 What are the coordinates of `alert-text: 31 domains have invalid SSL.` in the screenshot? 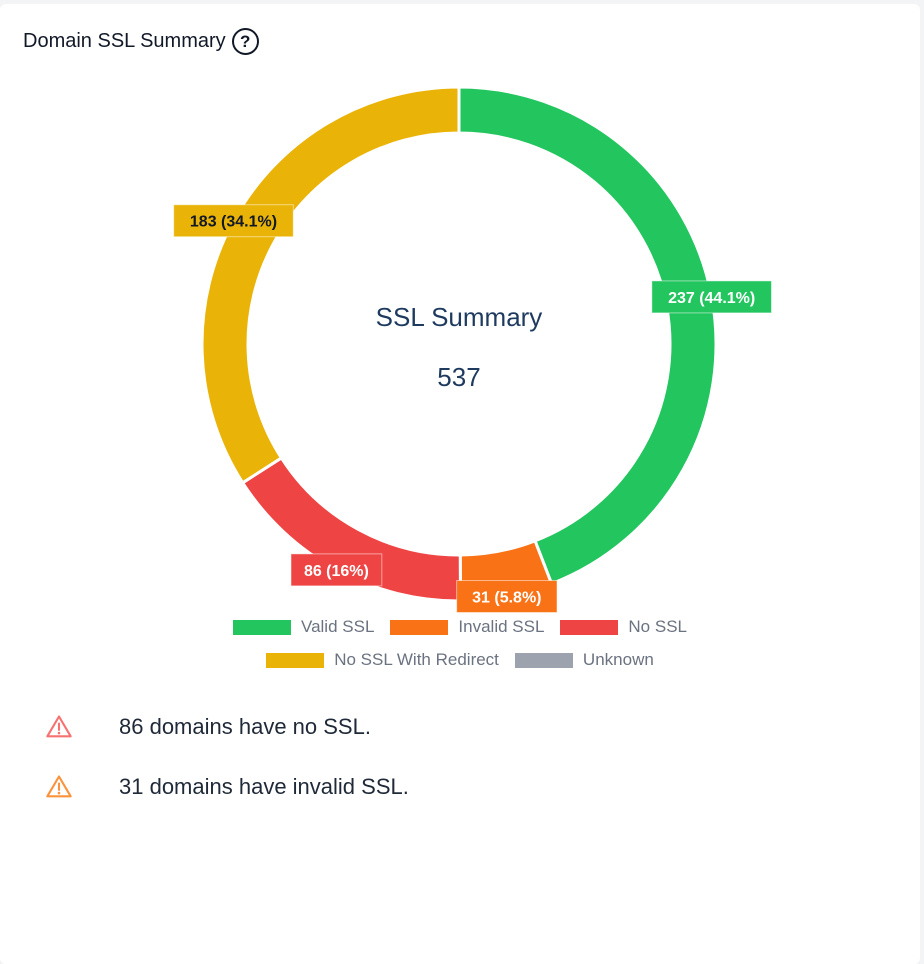 It's located at (264, 786).